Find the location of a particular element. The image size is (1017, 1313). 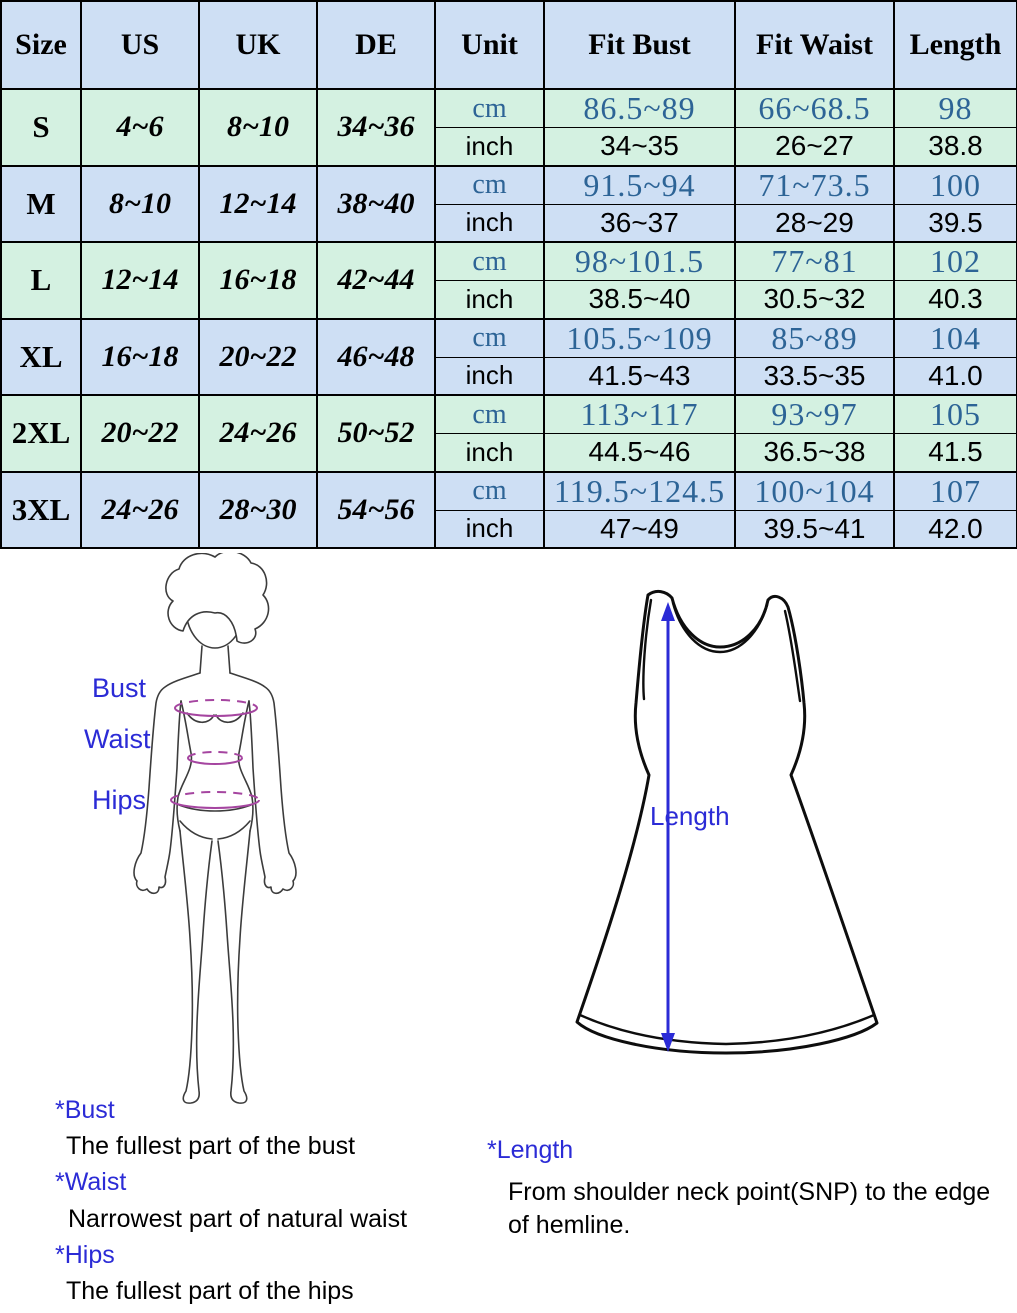

length-cm-cell: 100 is located at coordinates (955, 184).